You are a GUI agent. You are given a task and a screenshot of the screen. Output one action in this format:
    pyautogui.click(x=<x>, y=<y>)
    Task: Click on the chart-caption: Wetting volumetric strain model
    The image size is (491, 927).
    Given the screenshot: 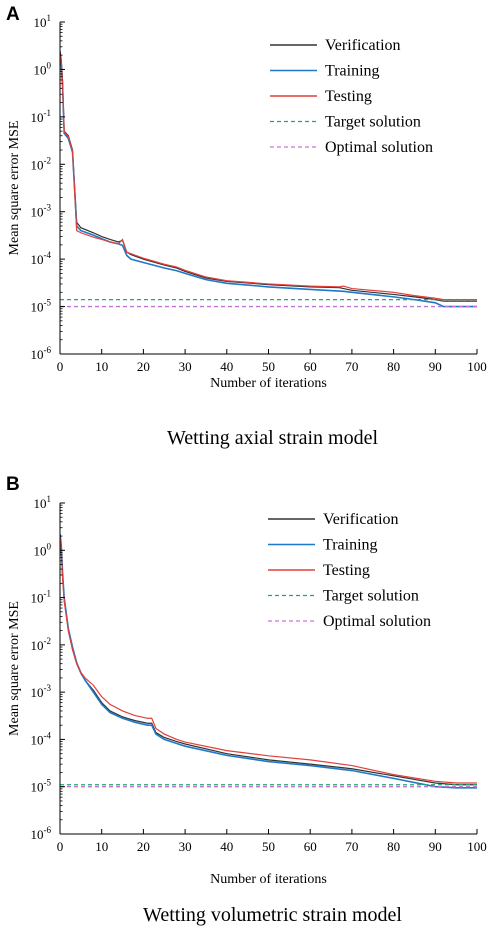 What is the action you would take?
    pyautogui.click(x=272, y=915)
    